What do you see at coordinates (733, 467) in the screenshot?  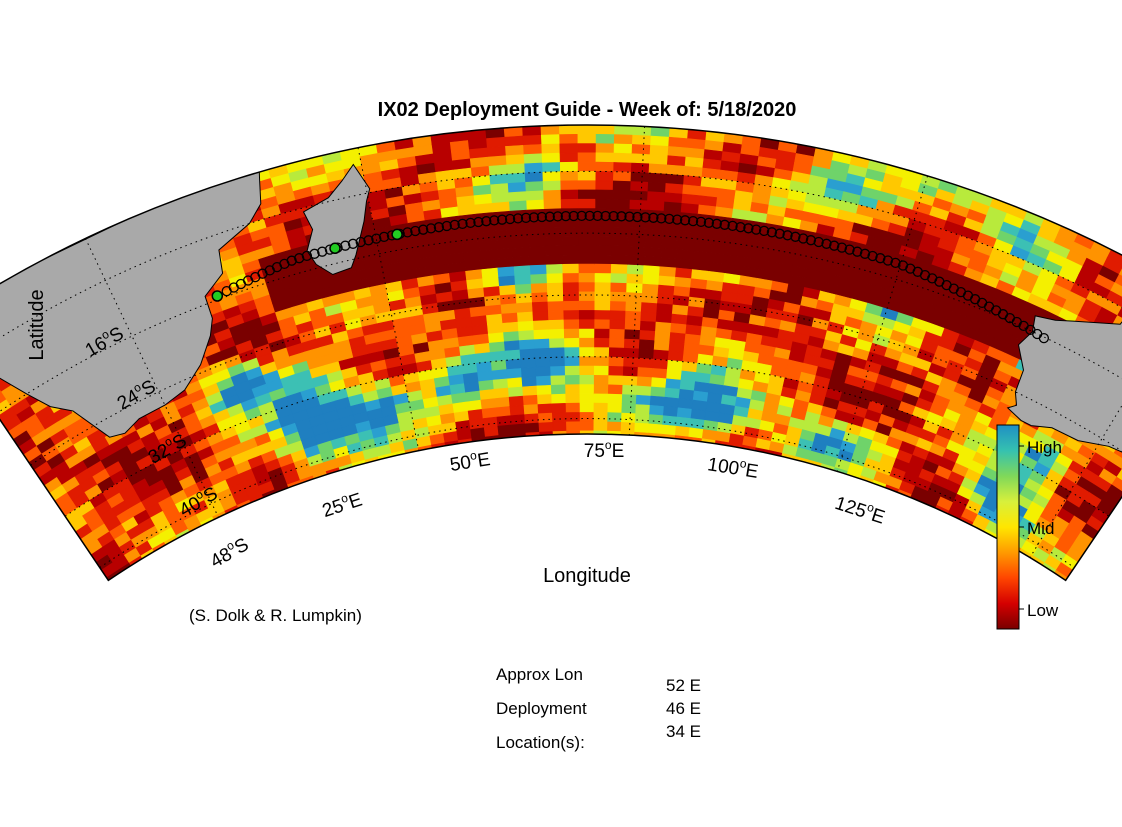 I see `lon-tick-label: 100oE` at bounding box center [733, 467].